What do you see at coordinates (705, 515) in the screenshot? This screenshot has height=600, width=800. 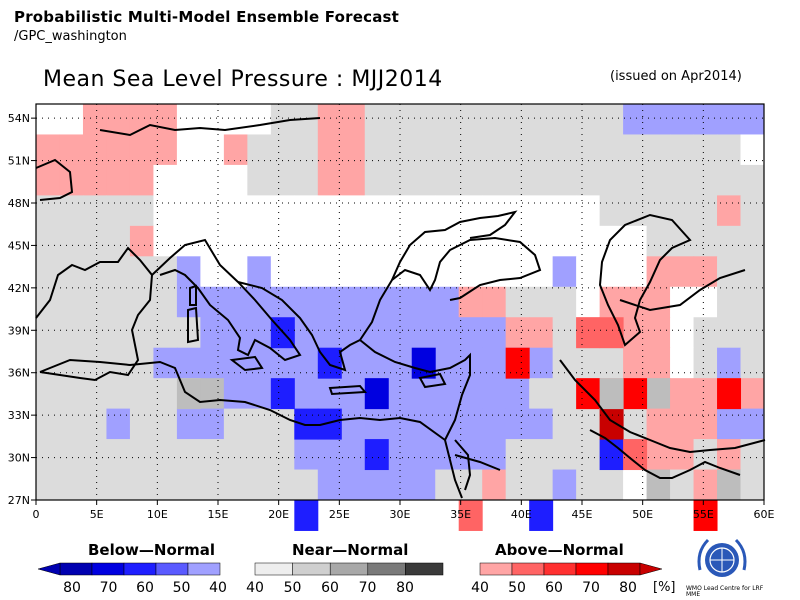 I see `forecast-cell-highlight` at bounding box center [705, 515].